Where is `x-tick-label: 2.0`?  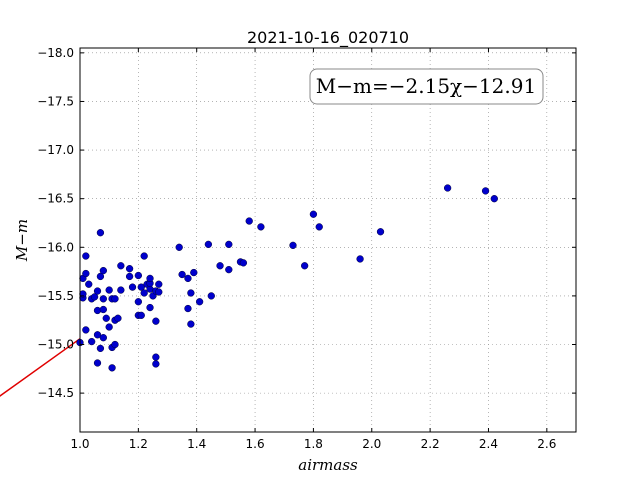 x-tick-label: 2.0 is located at coordinates (371, 444).